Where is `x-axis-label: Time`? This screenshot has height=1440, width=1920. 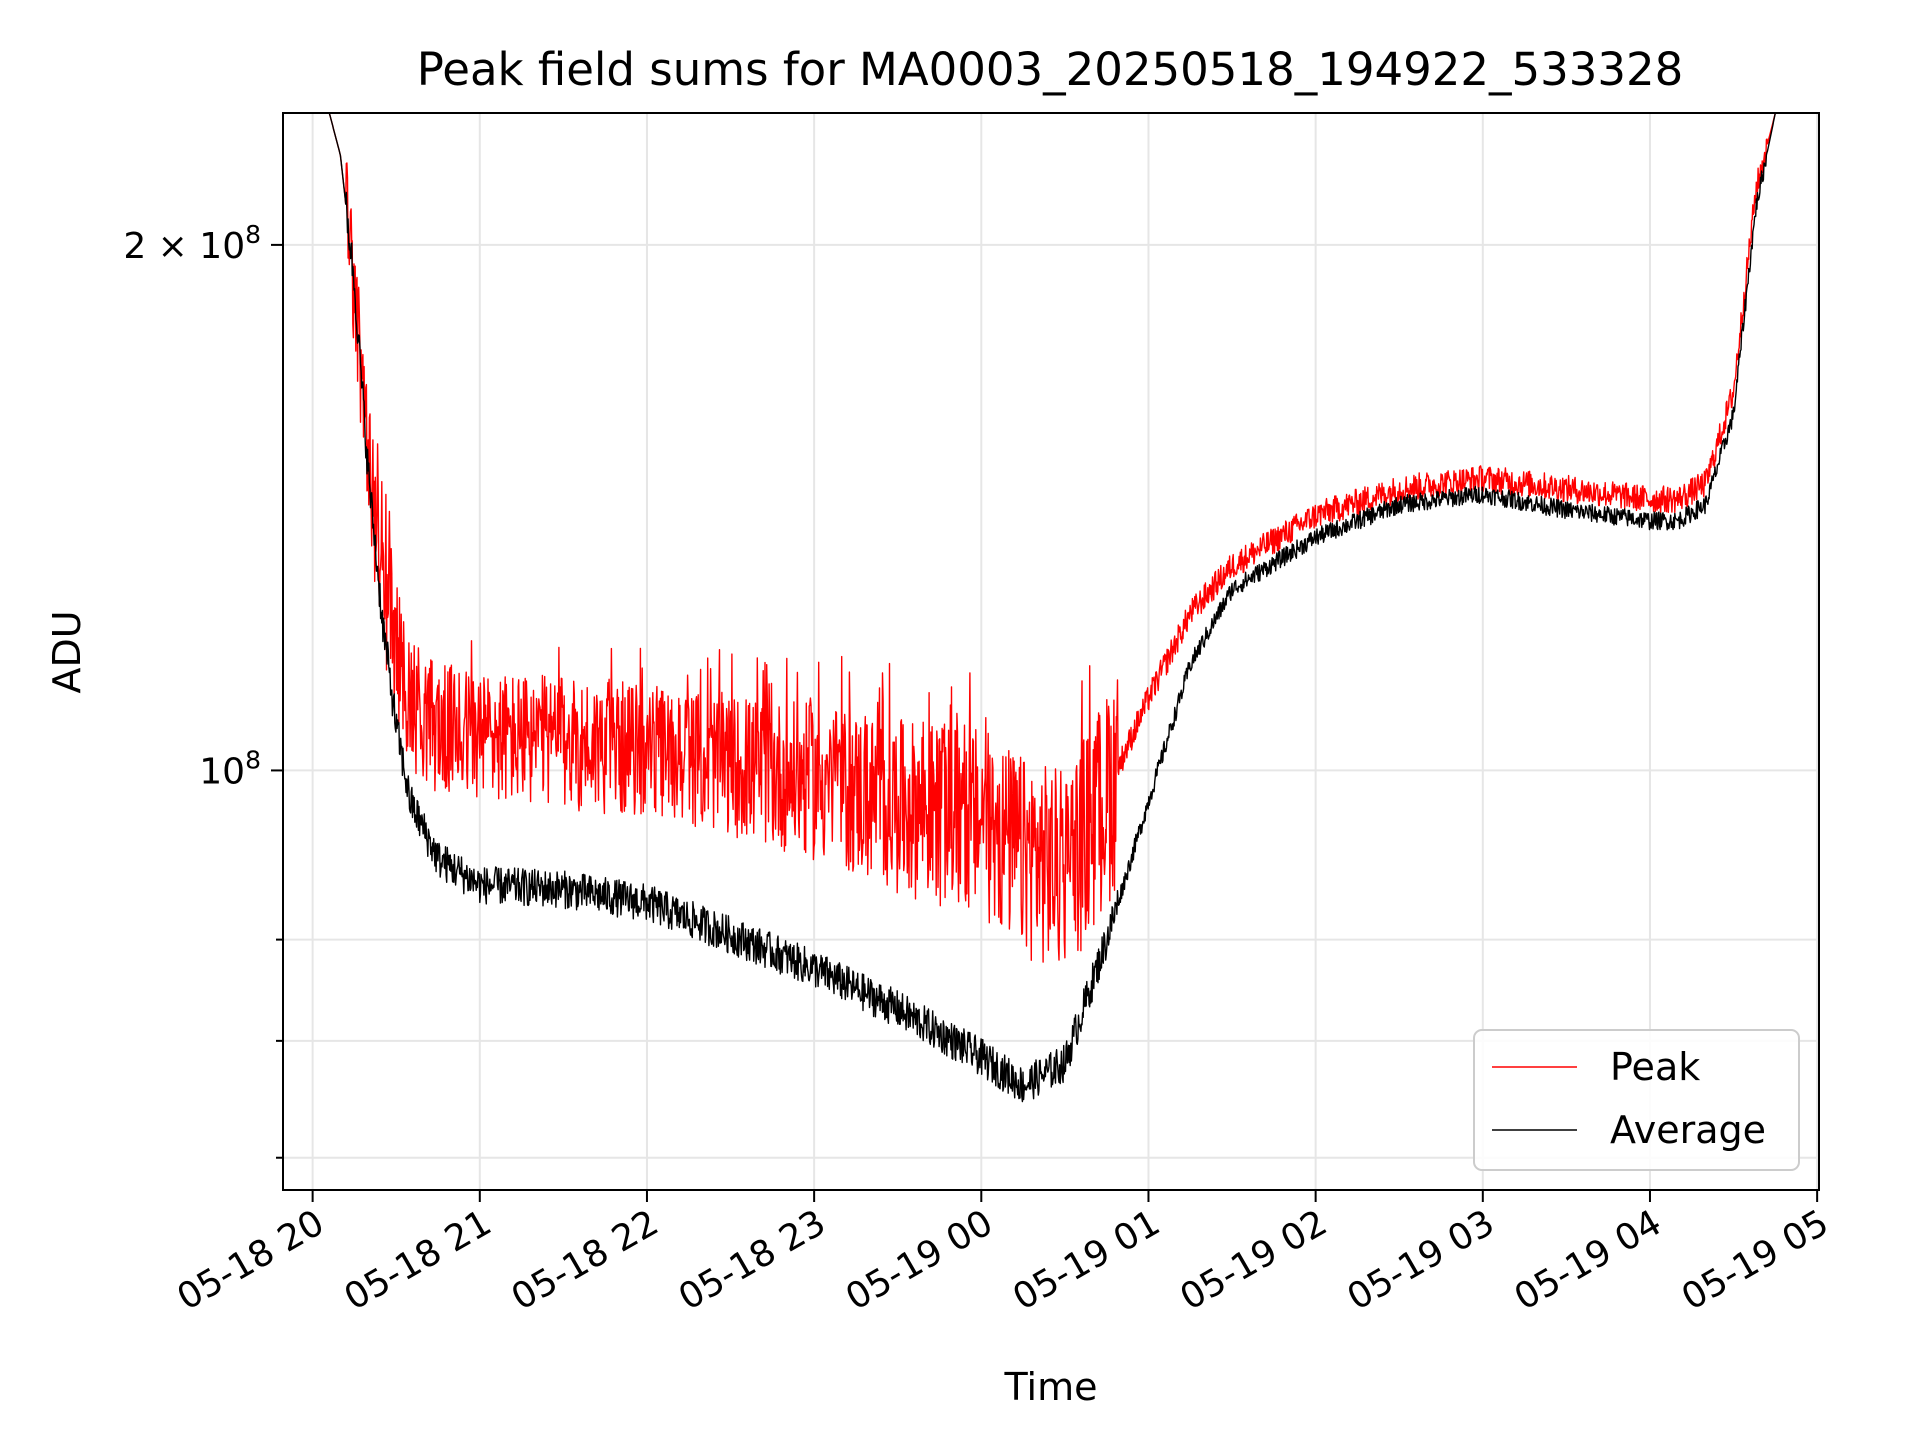 x-axis-label: Time is located at coordinates (1051, 1387).